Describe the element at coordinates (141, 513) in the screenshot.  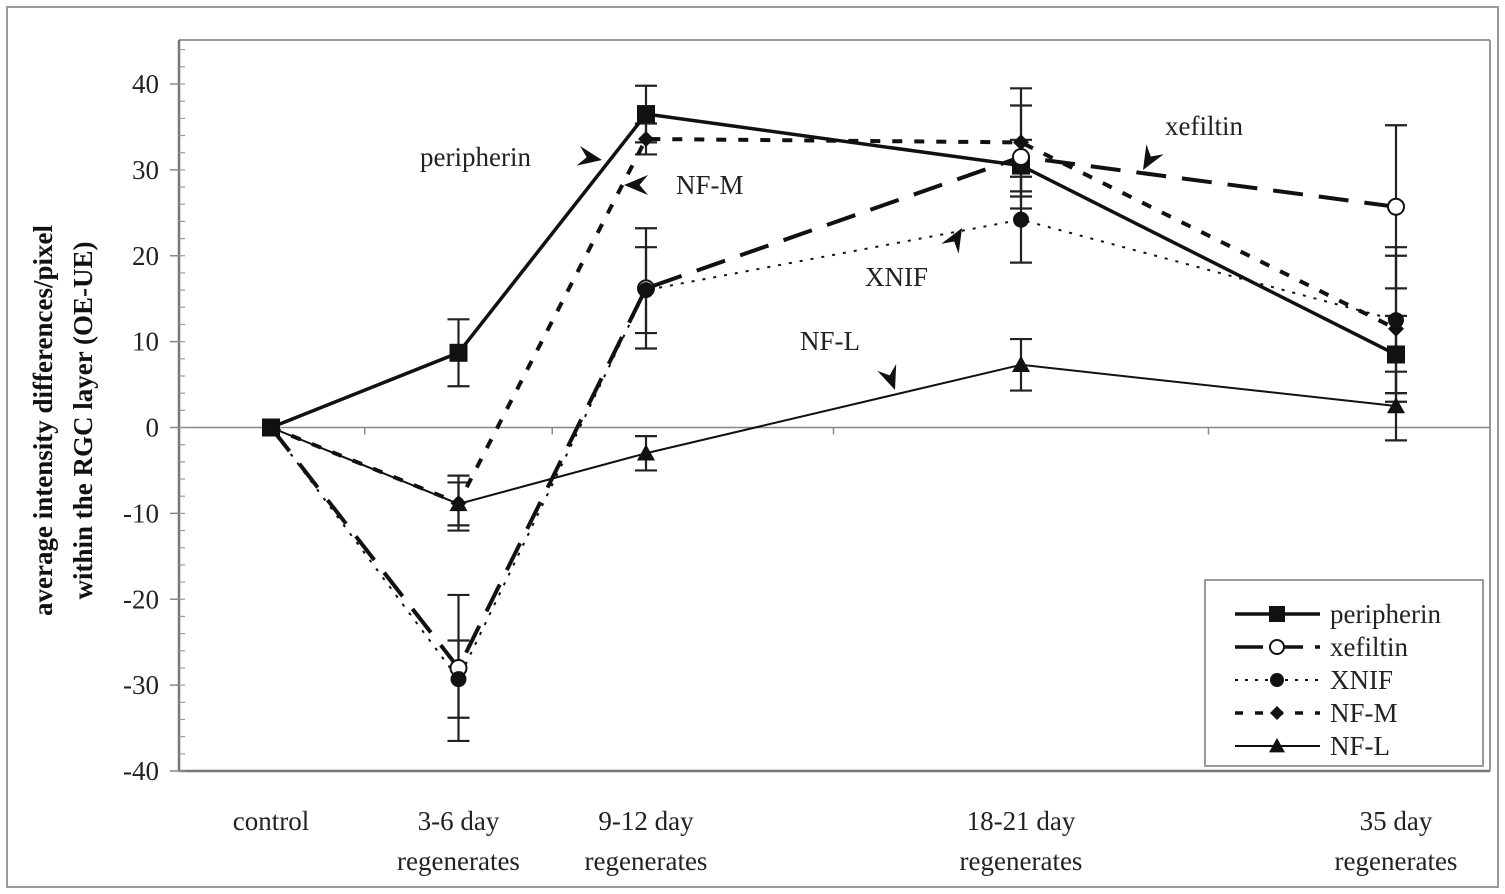
I see `y-tick-label: -10` at that location.